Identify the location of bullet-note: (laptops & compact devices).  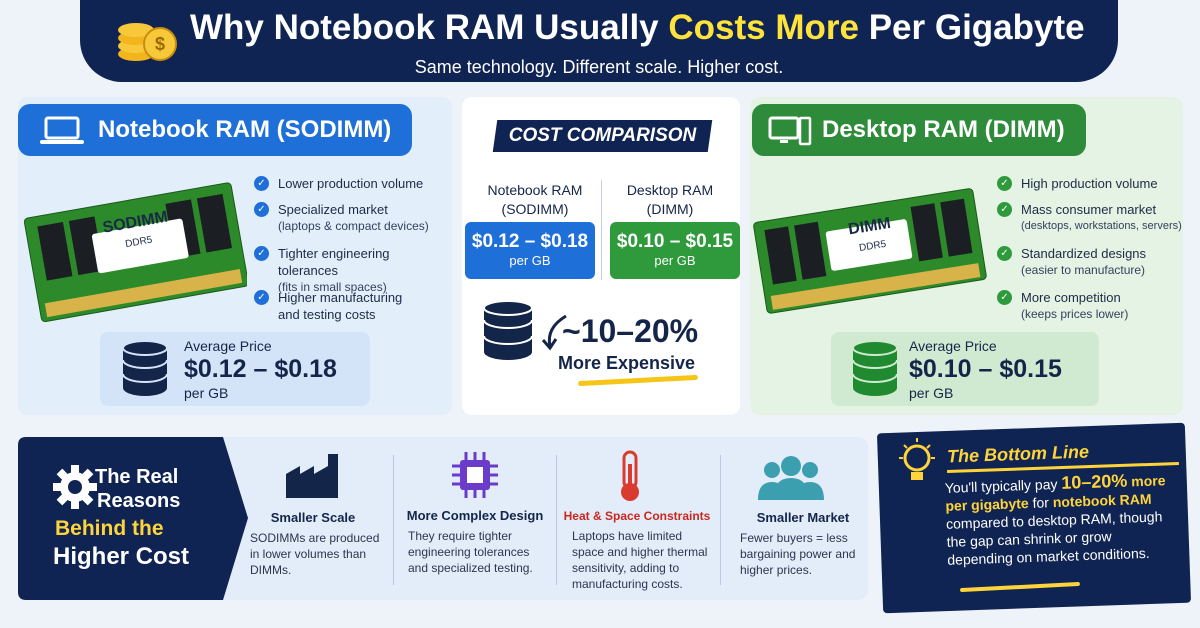
(353, 226).